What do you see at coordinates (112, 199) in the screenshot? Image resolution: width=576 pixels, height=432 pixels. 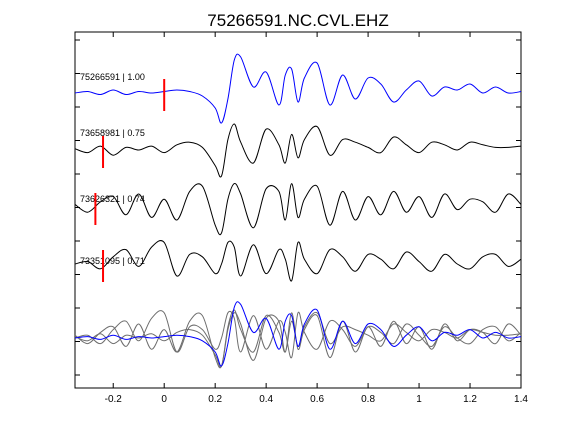 I see `trace-label: 73626321 | 0.74` at bounding box center [112, 199].